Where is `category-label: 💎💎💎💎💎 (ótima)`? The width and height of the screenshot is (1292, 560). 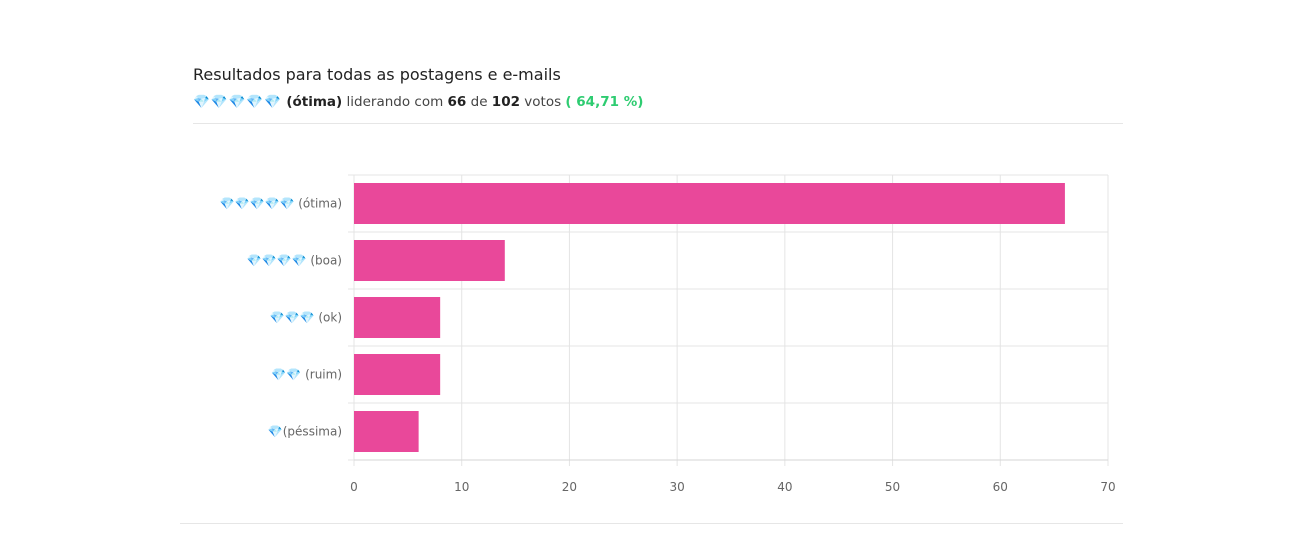 category-label: 💎💎💎💎💎 (ótima) is located at coordinates (281, 204).